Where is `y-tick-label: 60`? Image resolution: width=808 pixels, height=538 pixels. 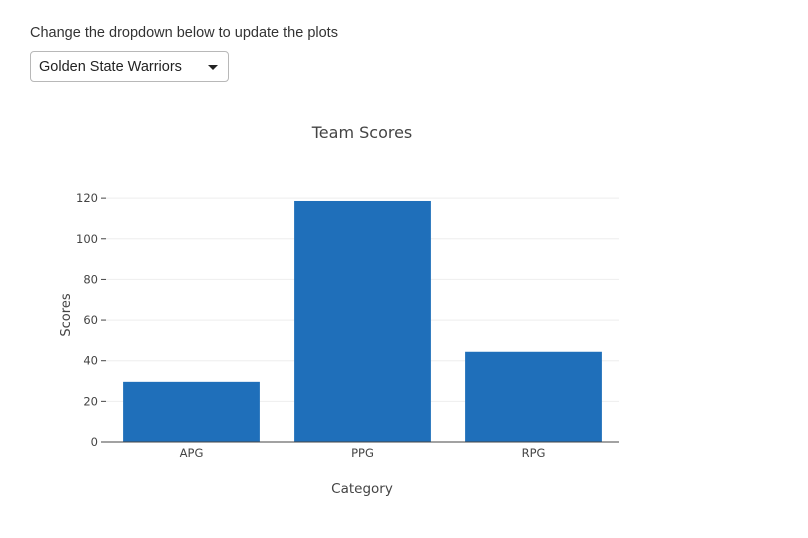
y-tick-label: 60 is located at coordinates (90, 320).